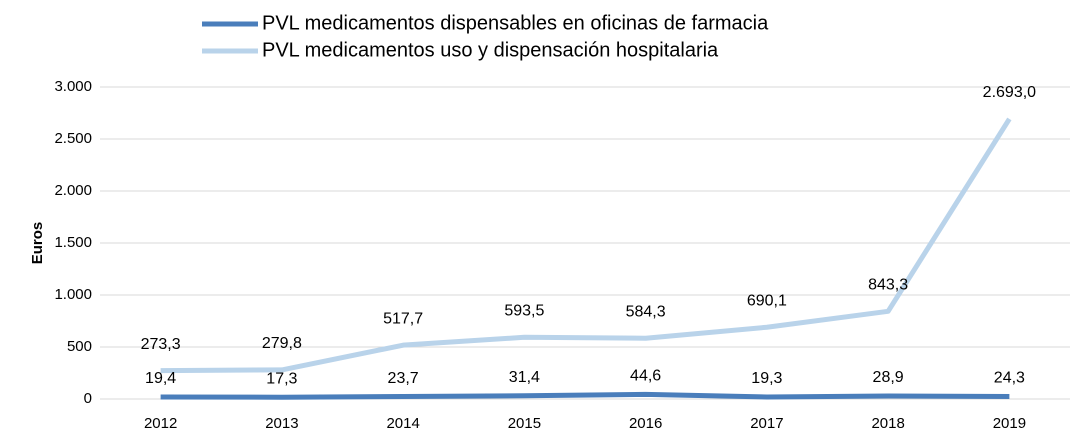 The height and width of the screenshot is (435, 1078). I want to click on data-label: 279,8, so click(282, 343).